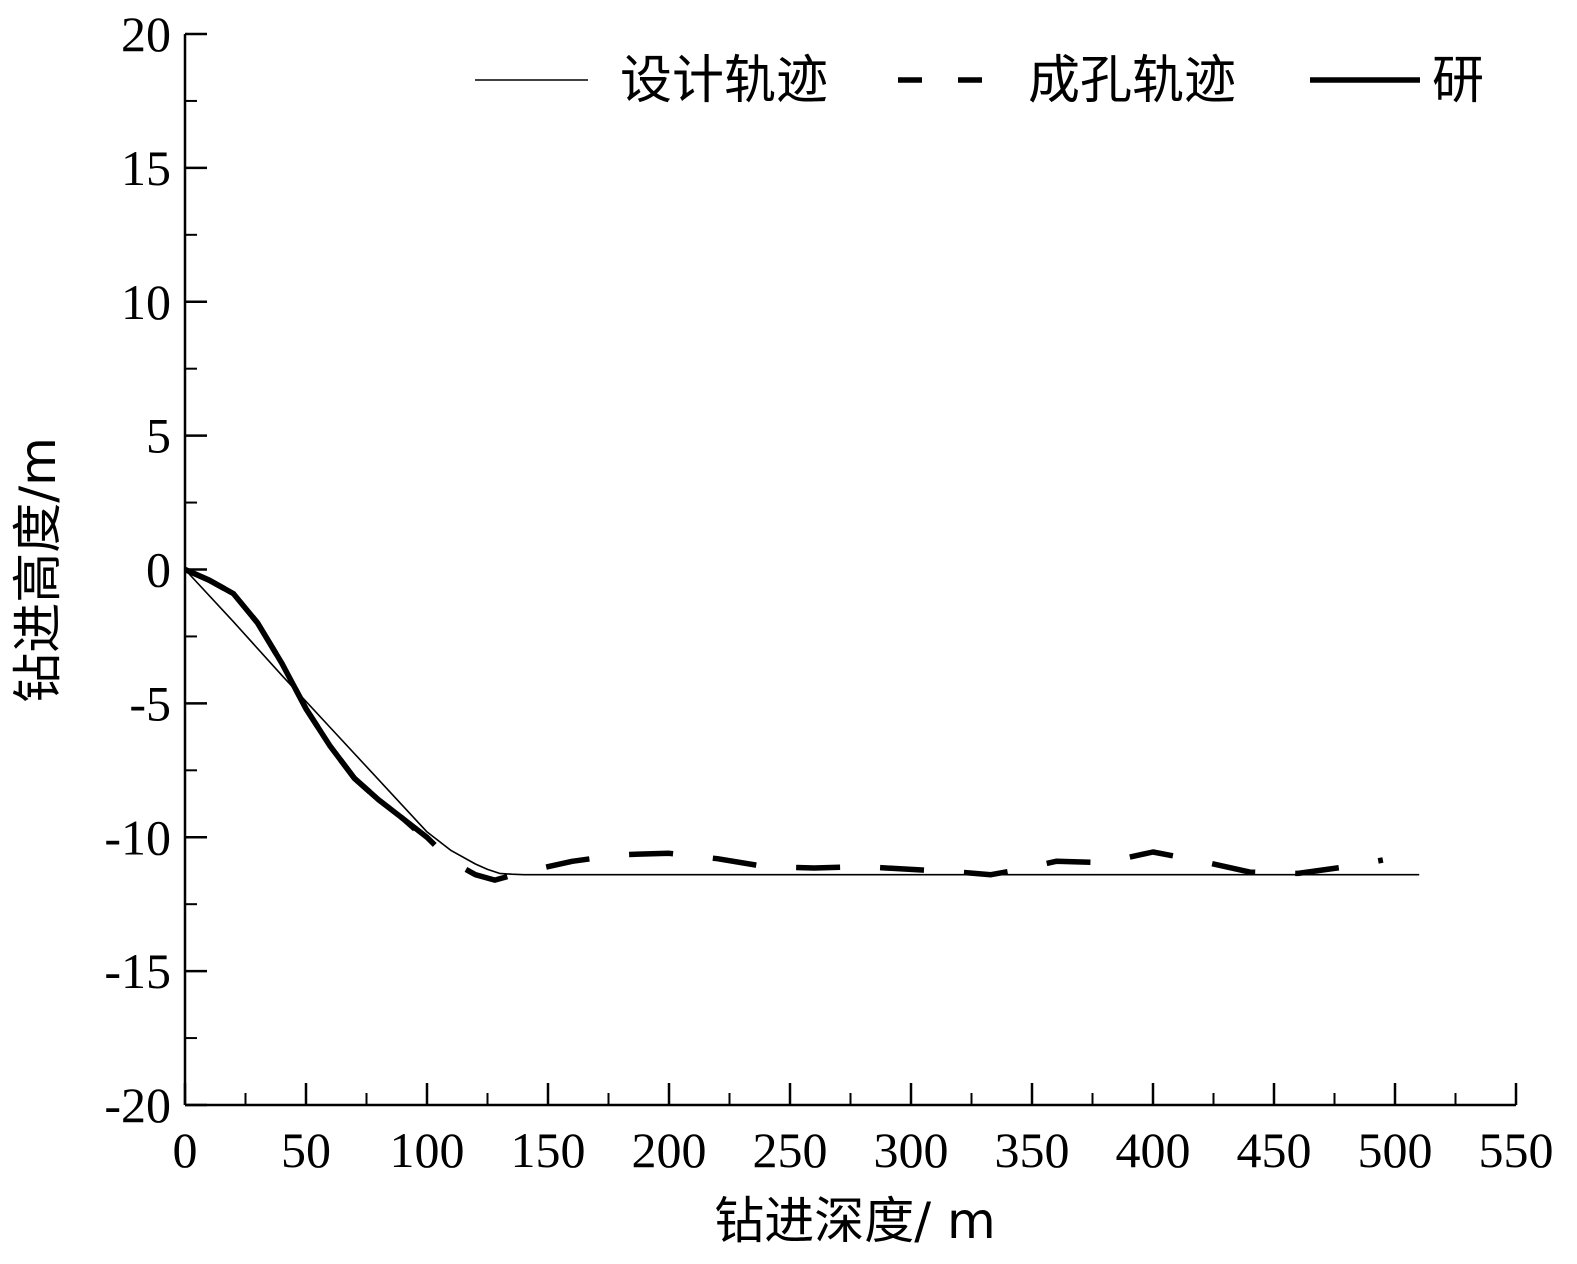 This screenshot has height=1264, width=1577. Describe the element at coordinates (911, 1150) in the screenshot. I see `x-tick-label: 300` at that location.